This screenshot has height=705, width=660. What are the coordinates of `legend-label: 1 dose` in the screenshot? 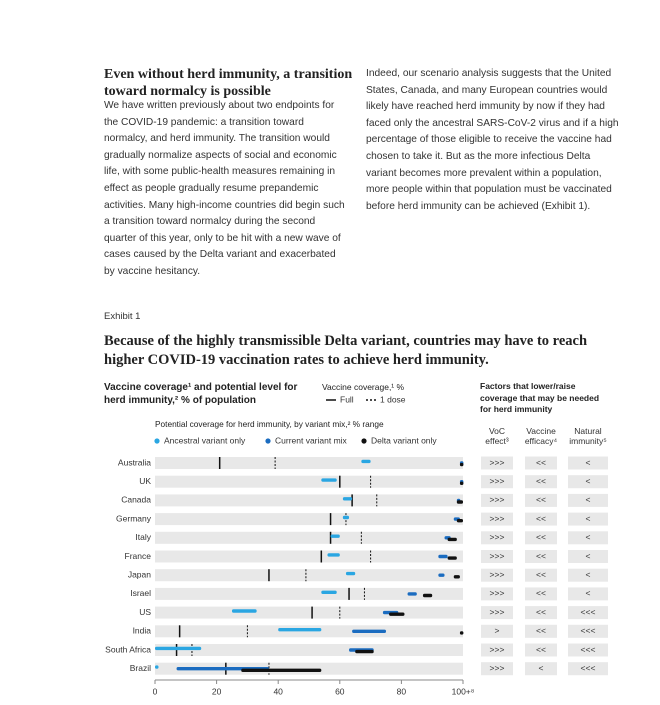 It's located at (393, 399).